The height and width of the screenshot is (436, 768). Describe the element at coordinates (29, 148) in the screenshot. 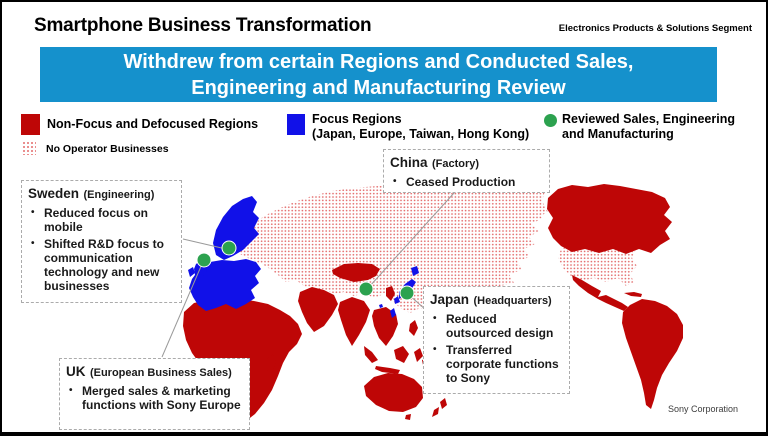

I see `legend-dotted-swatch` at that location.